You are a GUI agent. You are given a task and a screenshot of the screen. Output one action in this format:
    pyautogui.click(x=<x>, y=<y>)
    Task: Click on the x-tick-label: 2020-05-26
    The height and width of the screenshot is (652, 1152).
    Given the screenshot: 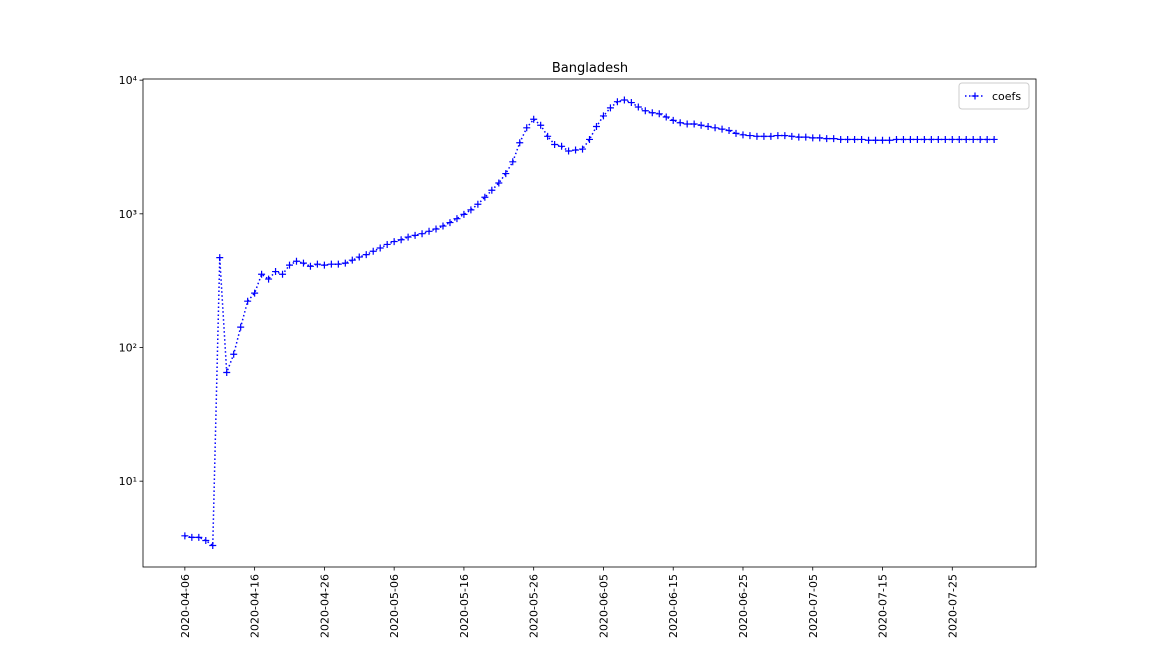 What is the action you would take?
    pyautogui.click(x=534, y=606)
    